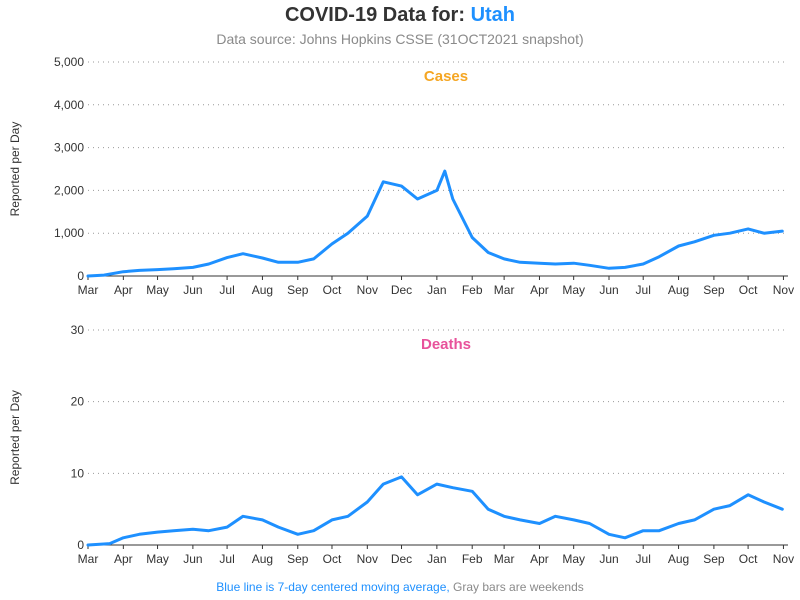 The height and width of the screenshot is (600, 800). Describe the element at coordinates (436, 559) in the screenshot. I see `deaths-xtick-label: Jan` at that location.